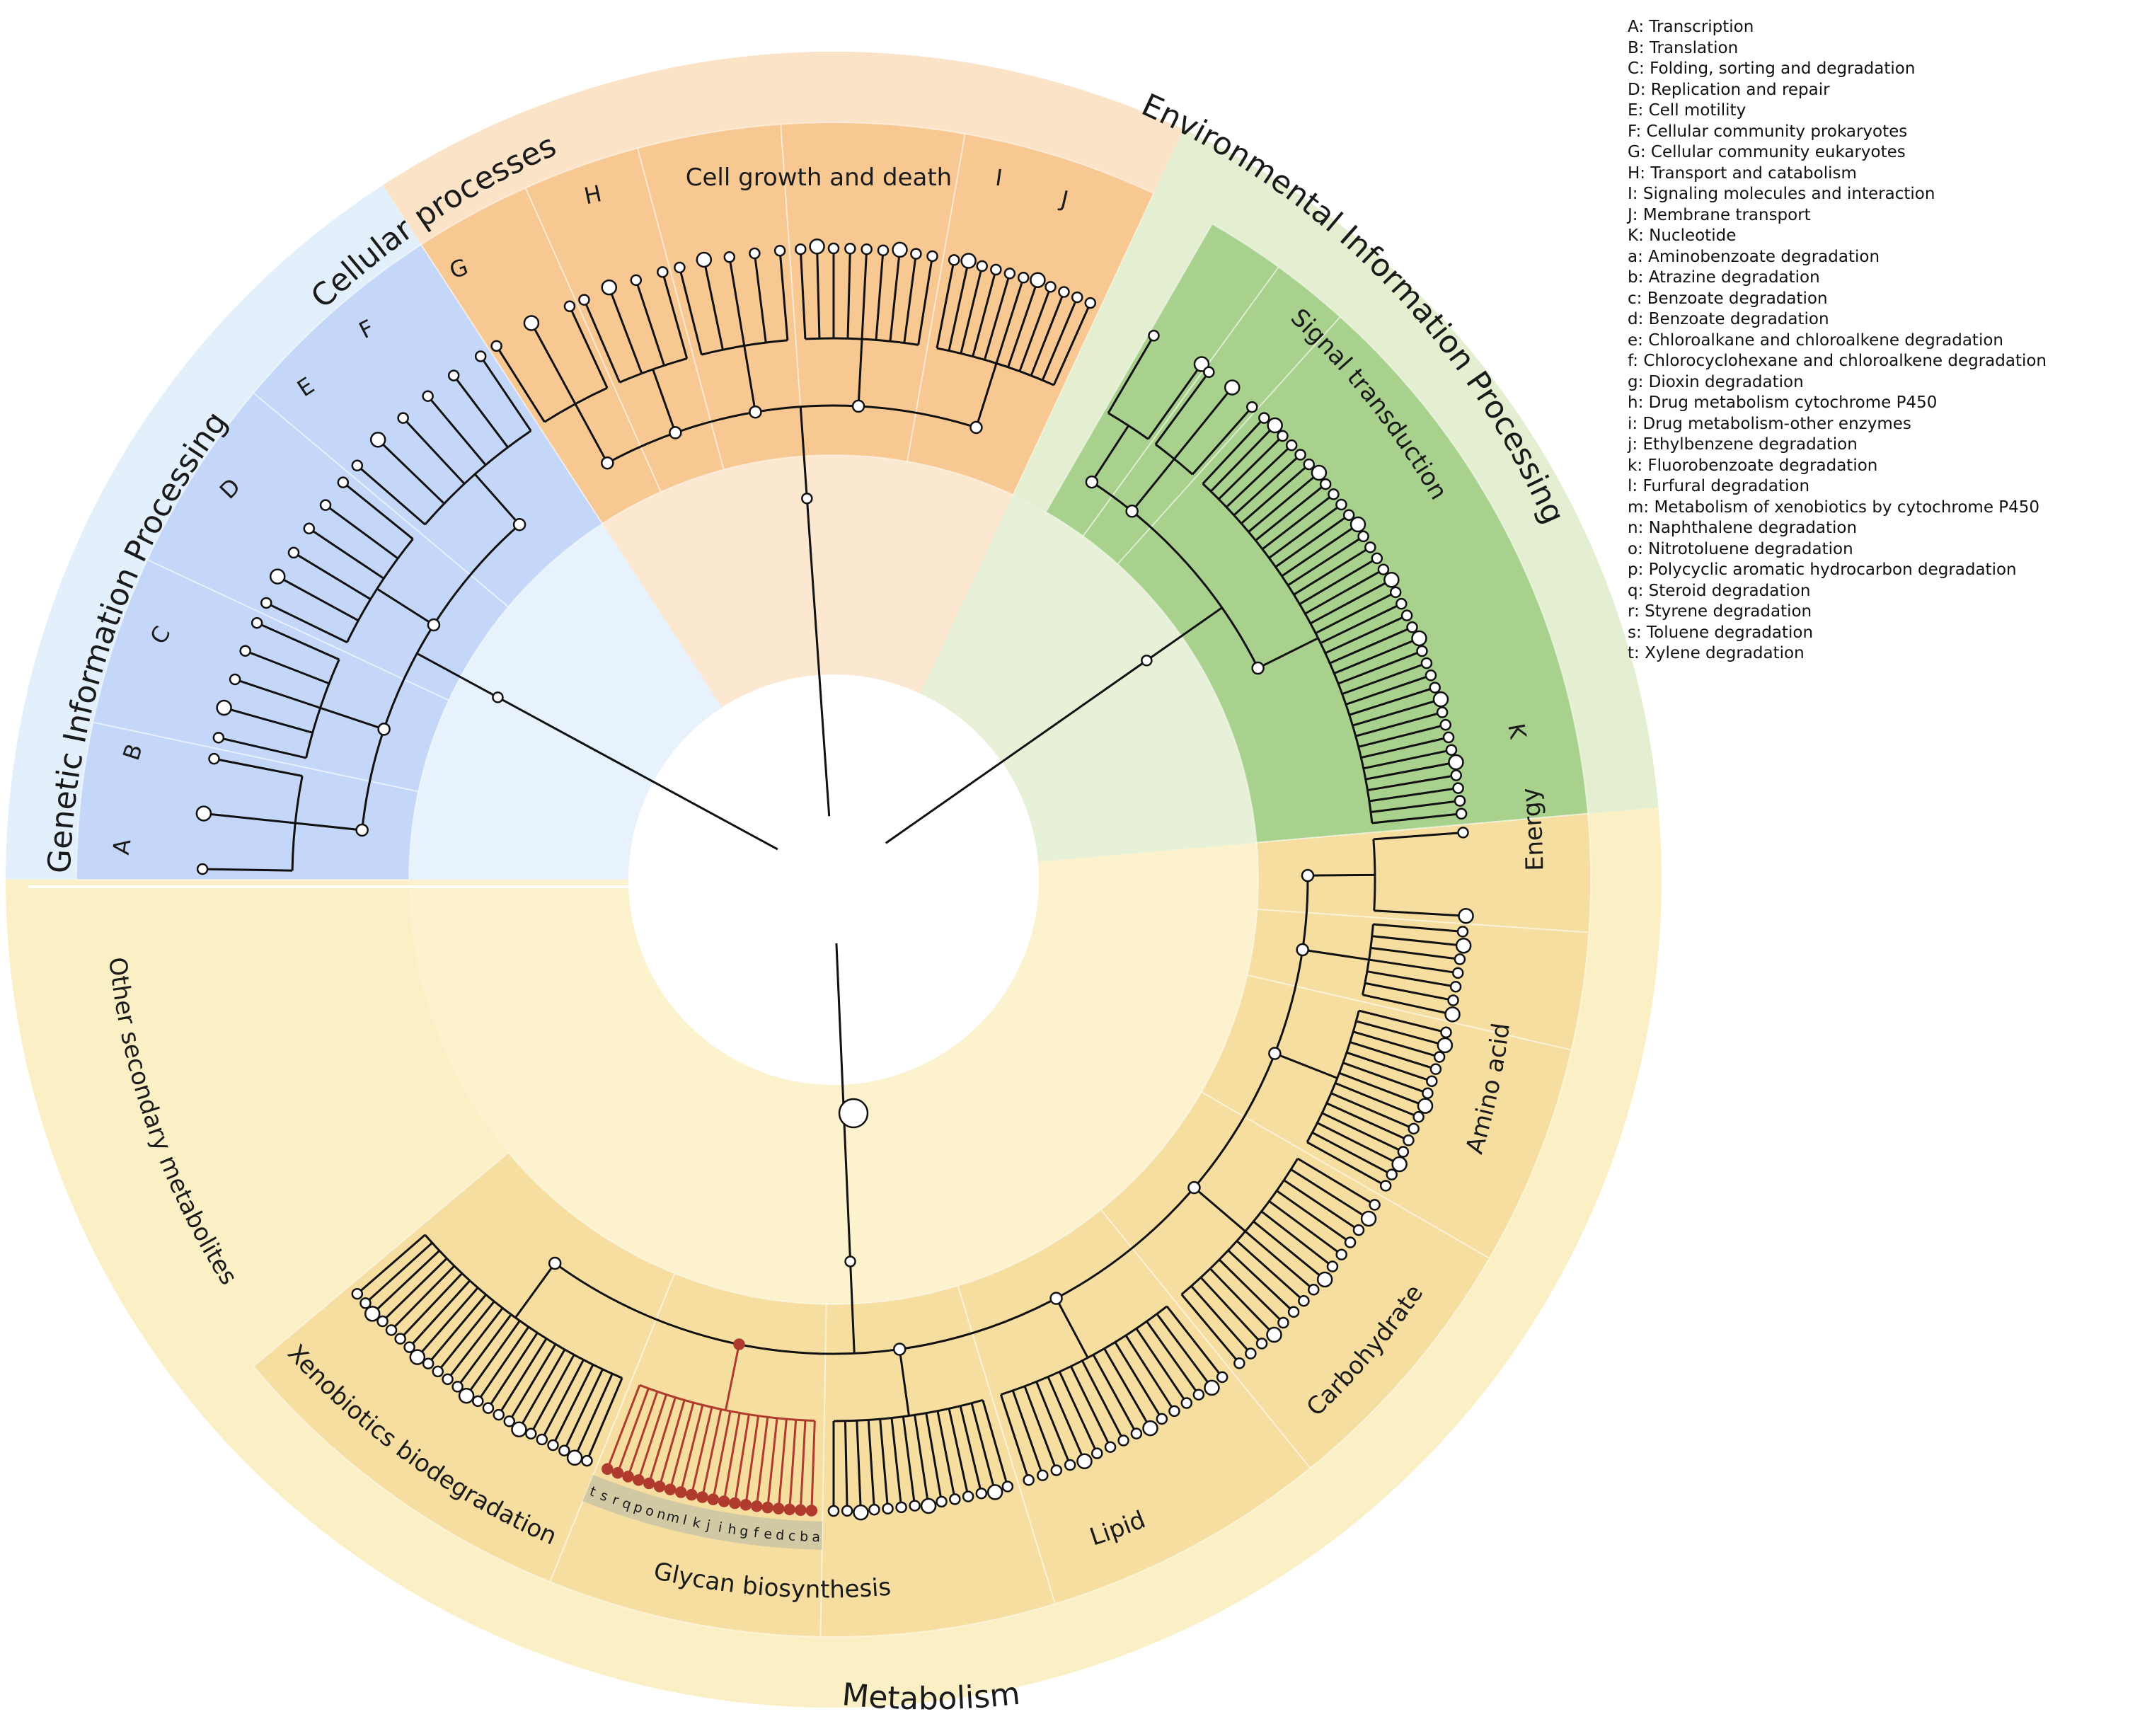  What do you see at coordinates (853, 1113) in the screenshot?
I see `root-node` at bounding box center [853, 1113].